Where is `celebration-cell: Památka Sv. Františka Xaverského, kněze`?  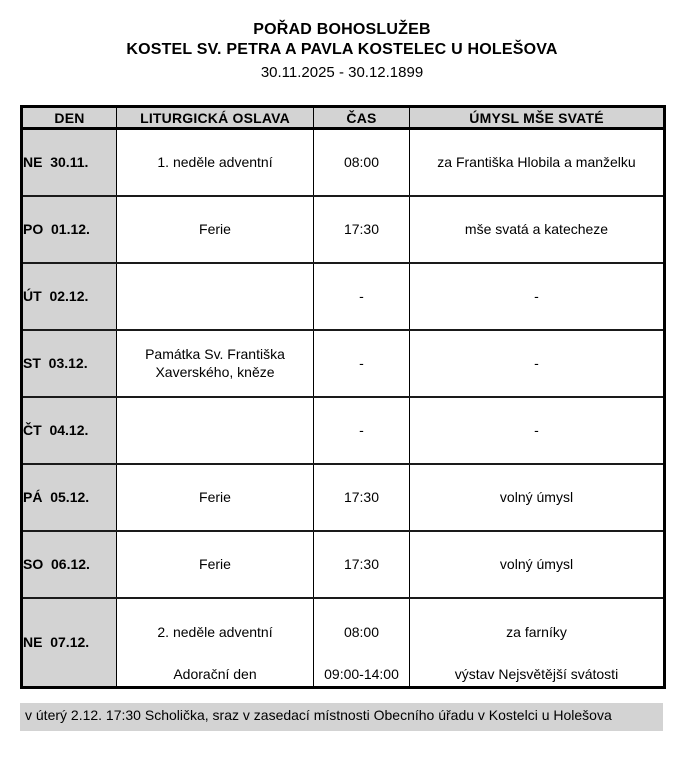
celebration-cell: Památka Sv. Františka Xaverského, kněze is located at coordinates (215, 363).